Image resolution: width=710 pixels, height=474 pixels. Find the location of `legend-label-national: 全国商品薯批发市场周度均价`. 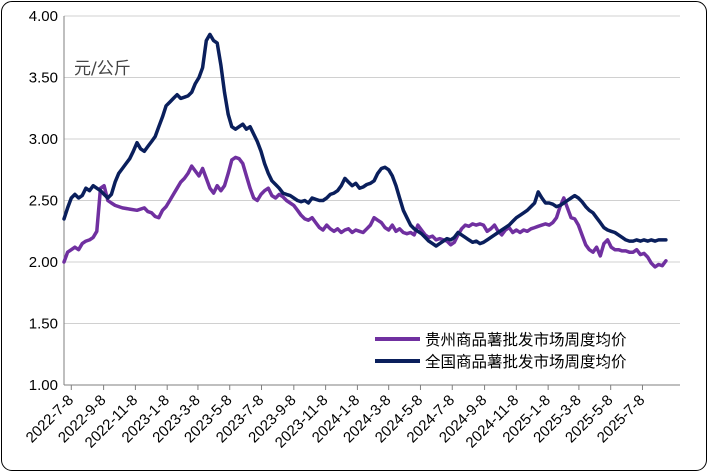

legend-label-national: 全国商品薯批发市场周度均价 is located at coordinates (526, 362).